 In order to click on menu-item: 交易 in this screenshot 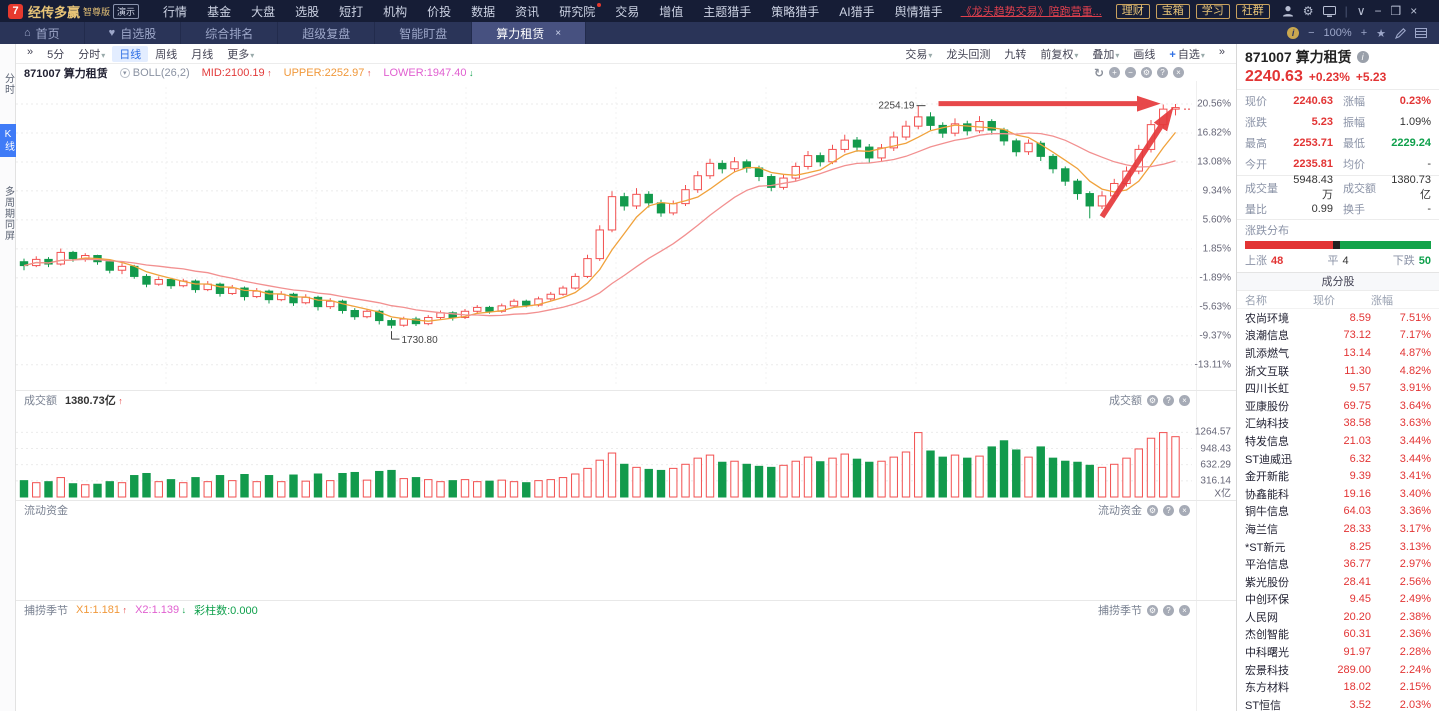, I will do `click(627, 11)`.